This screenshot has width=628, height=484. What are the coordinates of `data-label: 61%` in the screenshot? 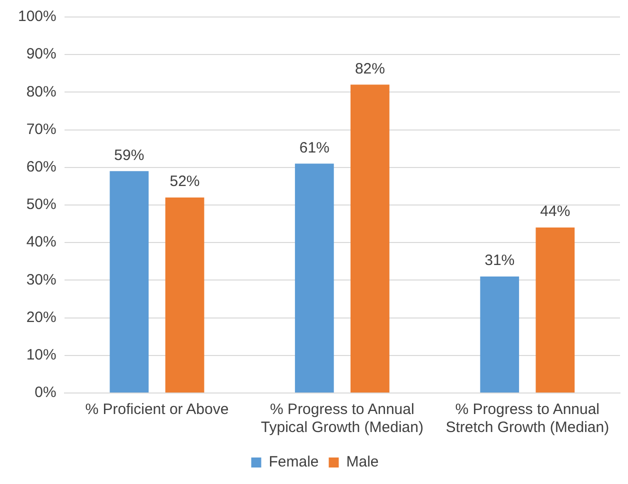 It's located at (314, 147).